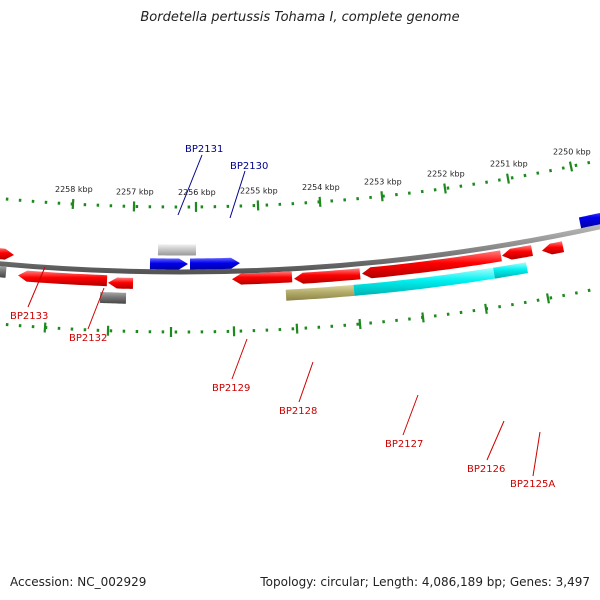 Image resolution: width=600 pixels, height=600 pixels. I want to click on gene-BP2132-feature, so click(121, 283).